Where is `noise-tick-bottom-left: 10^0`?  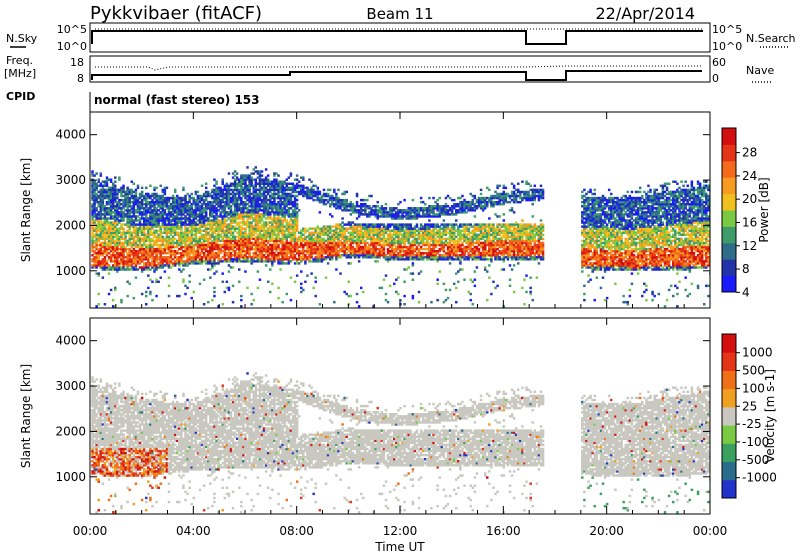 noise-tick-bottom-left: 10^0 is located at coordinates (72, 46).